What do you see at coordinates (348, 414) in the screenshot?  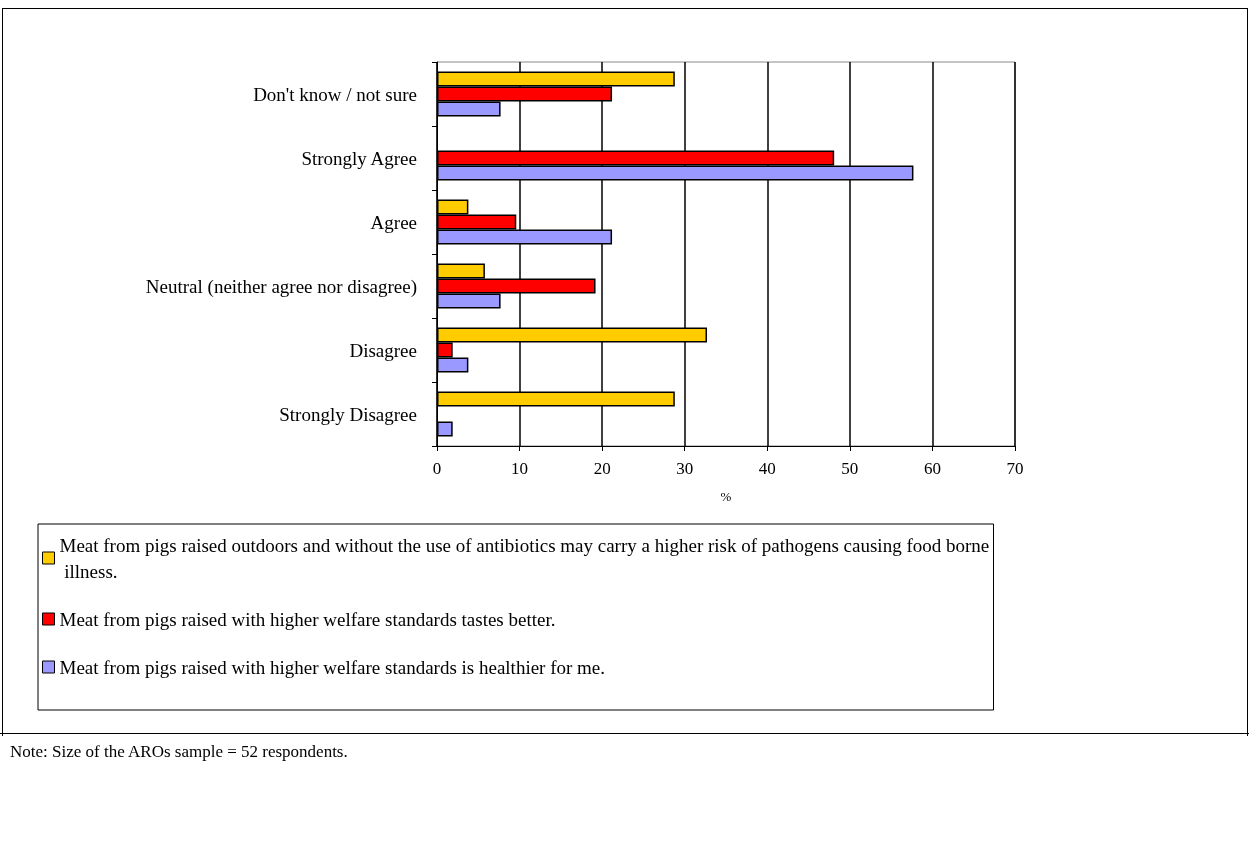 I see `y-tick-label: Strongly Disagree` at bounding box center [348, 414].